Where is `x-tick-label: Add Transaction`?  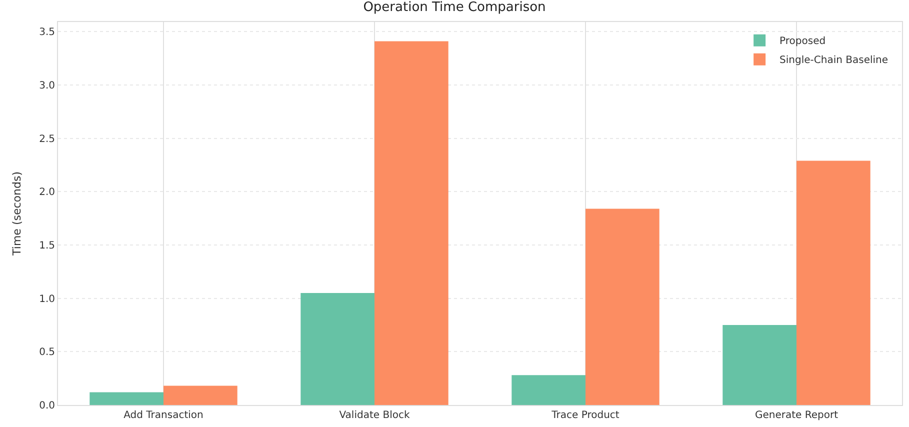 x-tick-label: Add Transaction is located at coordinates (164, 415).